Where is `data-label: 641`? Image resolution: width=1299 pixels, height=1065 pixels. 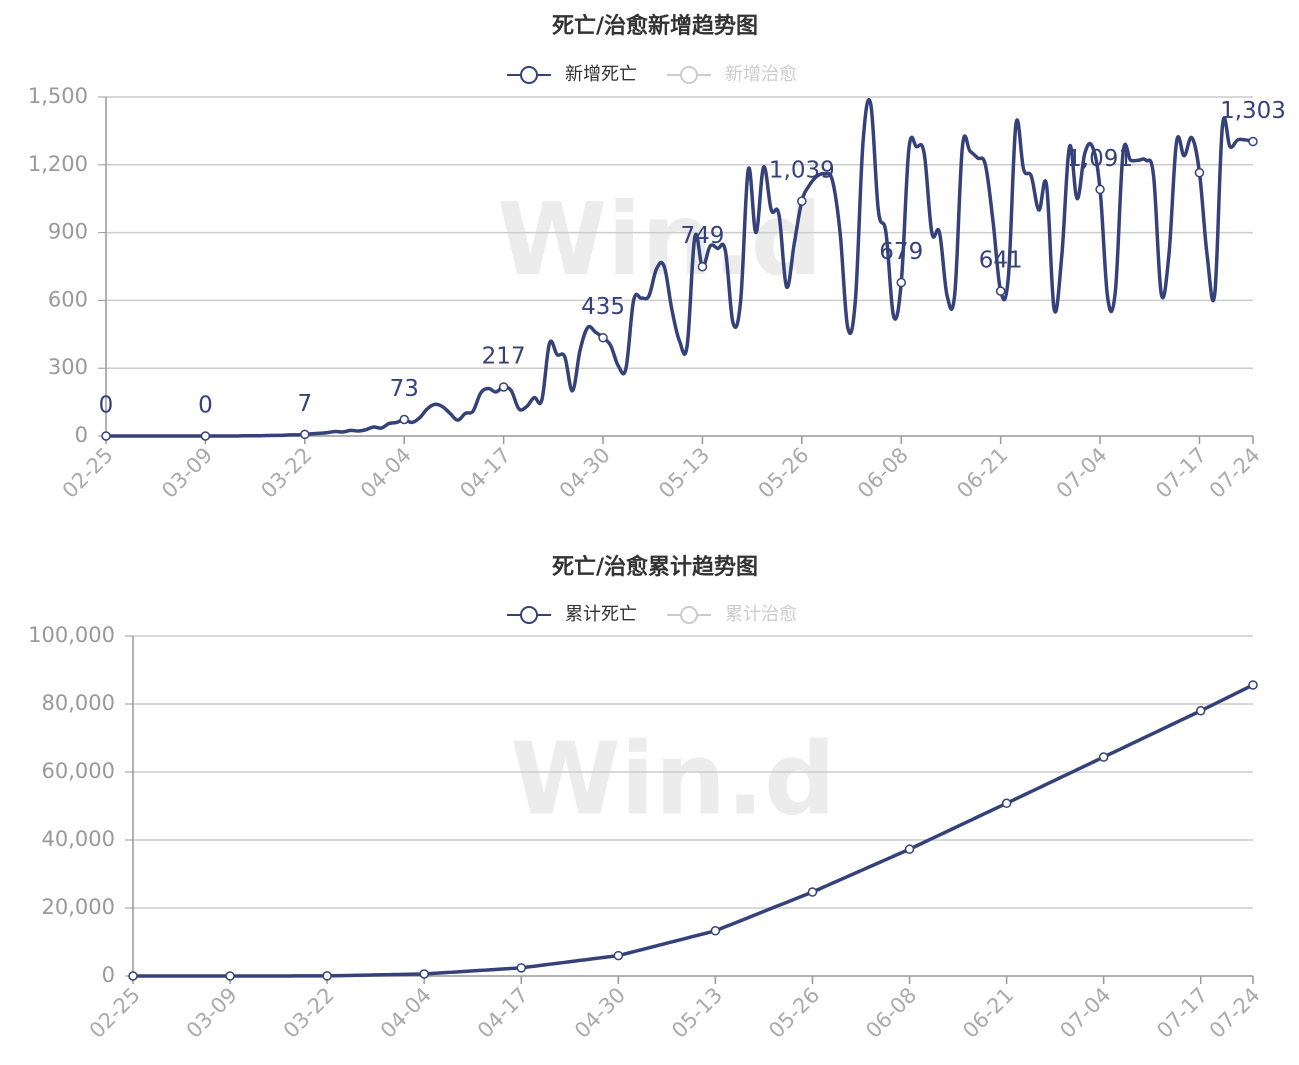 data-label: 641 is located at coordinates (1001, 261).